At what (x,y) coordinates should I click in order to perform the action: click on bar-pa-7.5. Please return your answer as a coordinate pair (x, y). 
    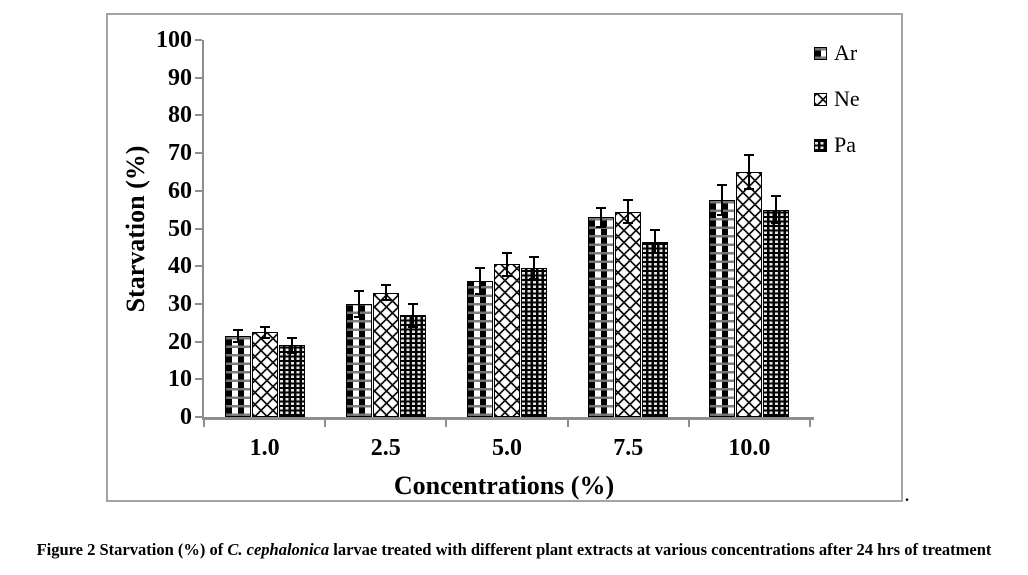
    Looking at the image, I should click on (655, 329).